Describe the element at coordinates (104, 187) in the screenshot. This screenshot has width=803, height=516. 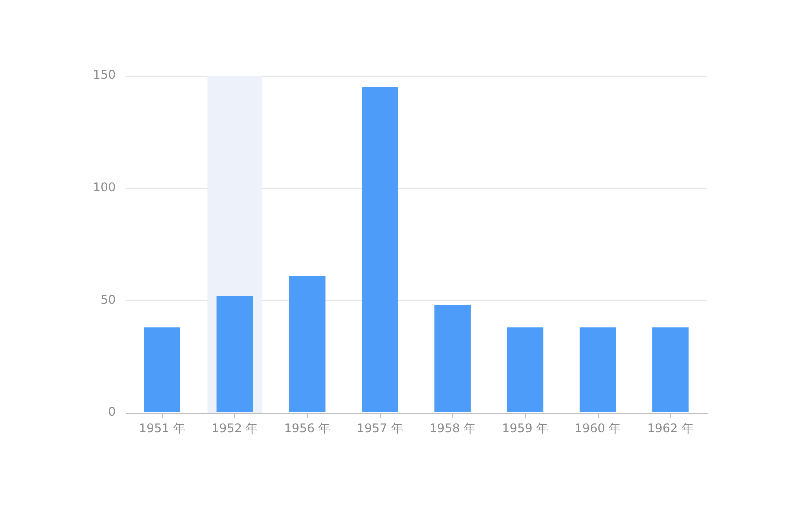
I see `y-tick-label: 100` at that location.